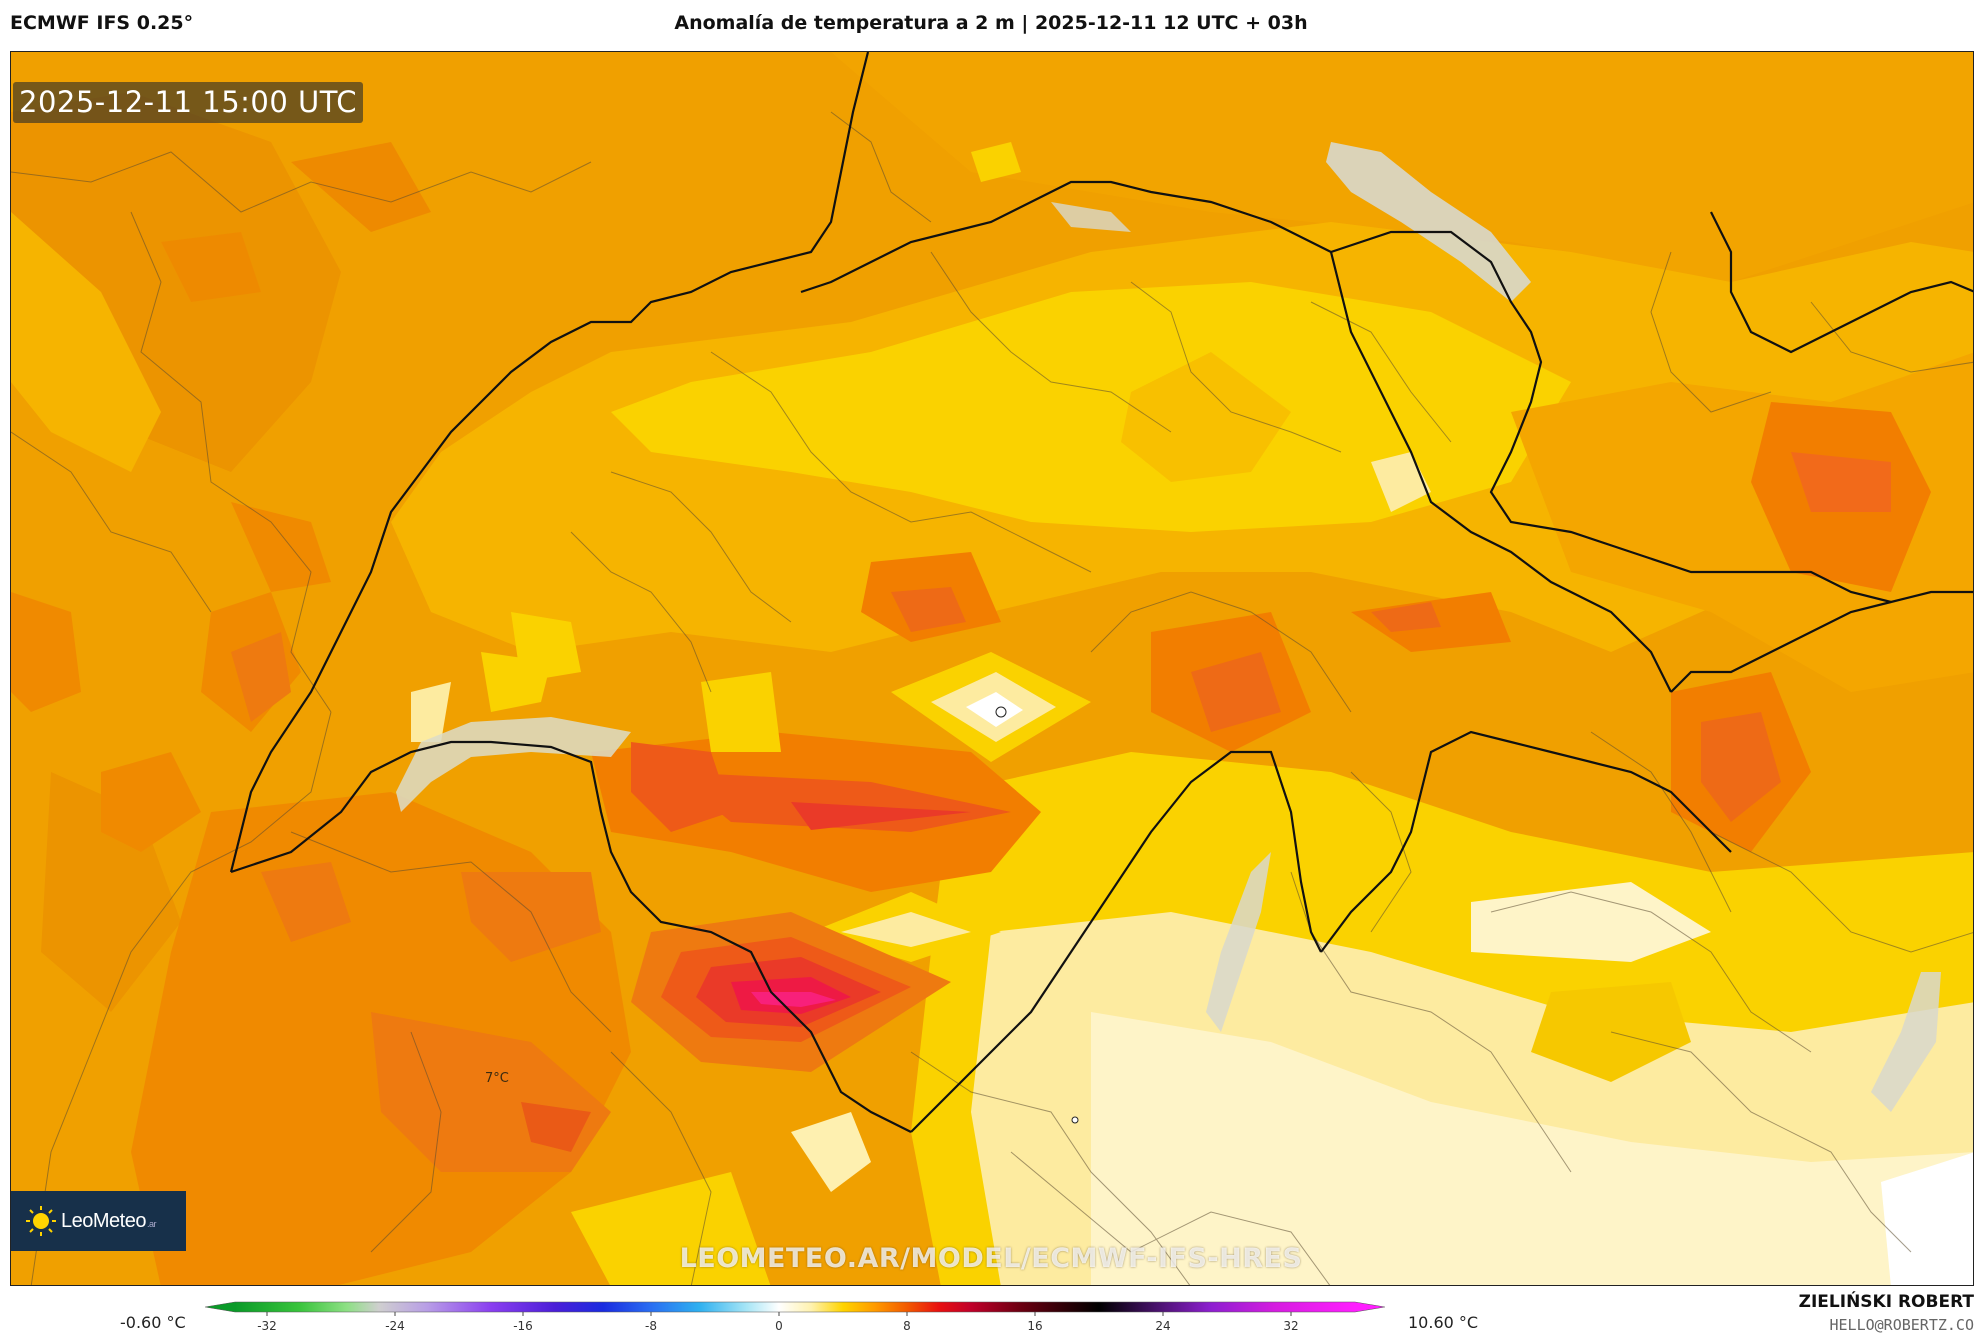  Describe the element at coordinates (41, 1221) in the screenshot. I see `sun-icon` at that location.